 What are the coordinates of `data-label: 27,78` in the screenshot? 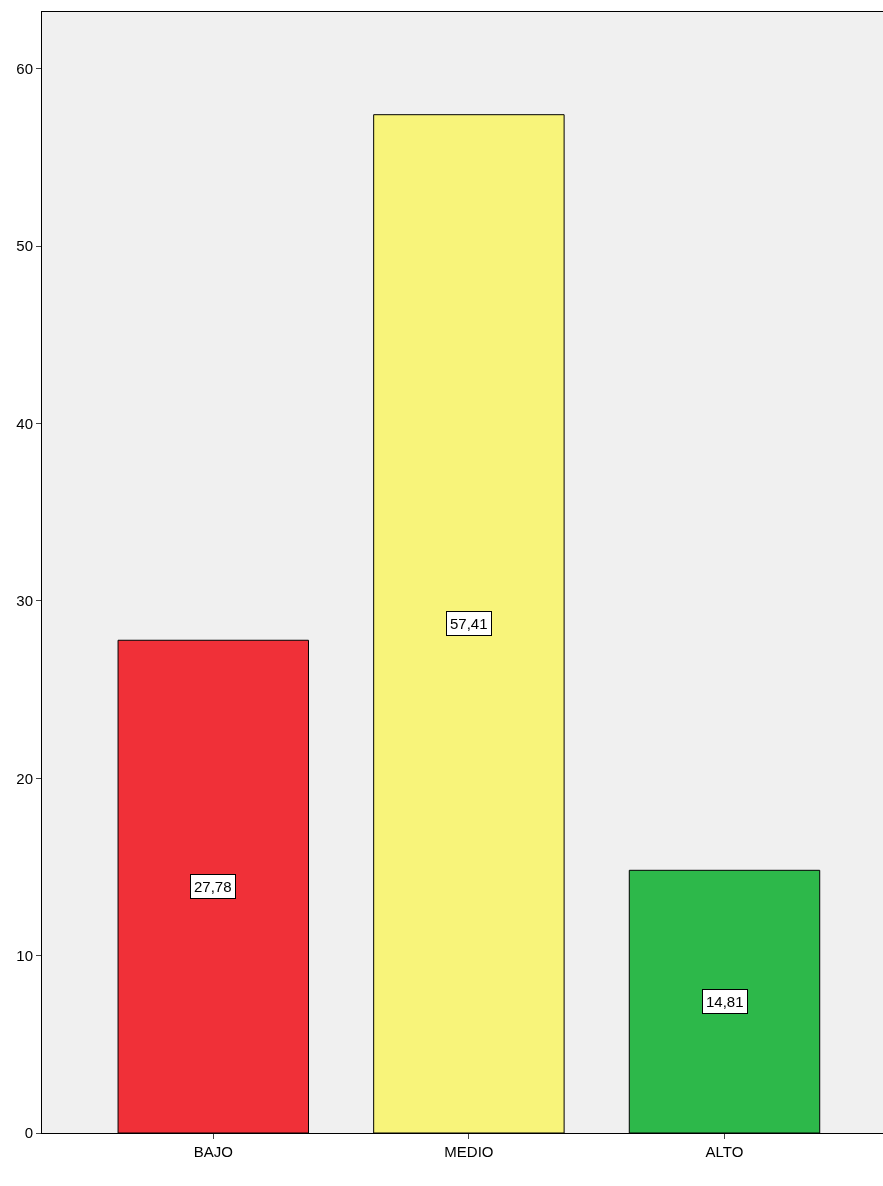 It's located at (213, 886).